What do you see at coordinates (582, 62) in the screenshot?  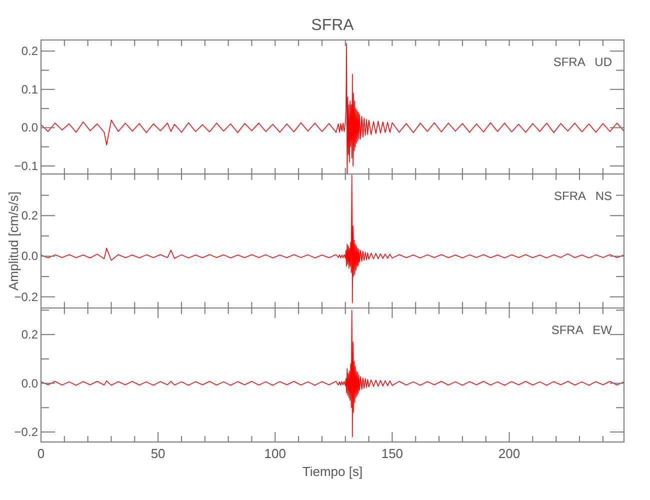 I see `annotation: SFRA UD` at bounding box center [582, 62].